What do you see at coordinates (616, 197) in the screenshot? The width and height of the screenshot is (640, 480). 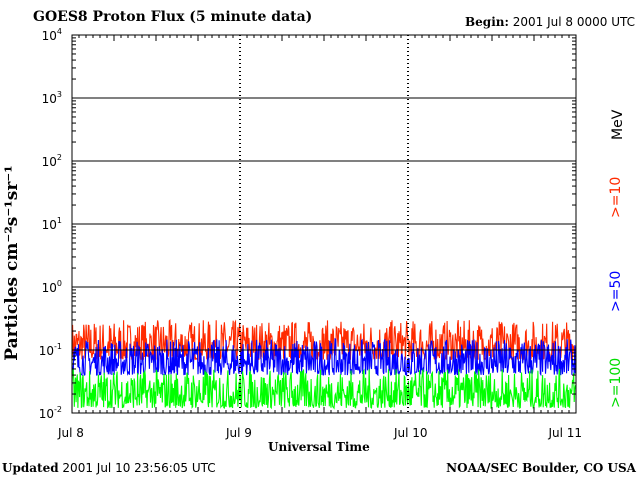 I see `legend-series-10mev: >=10` at bounding box center [616, 197].